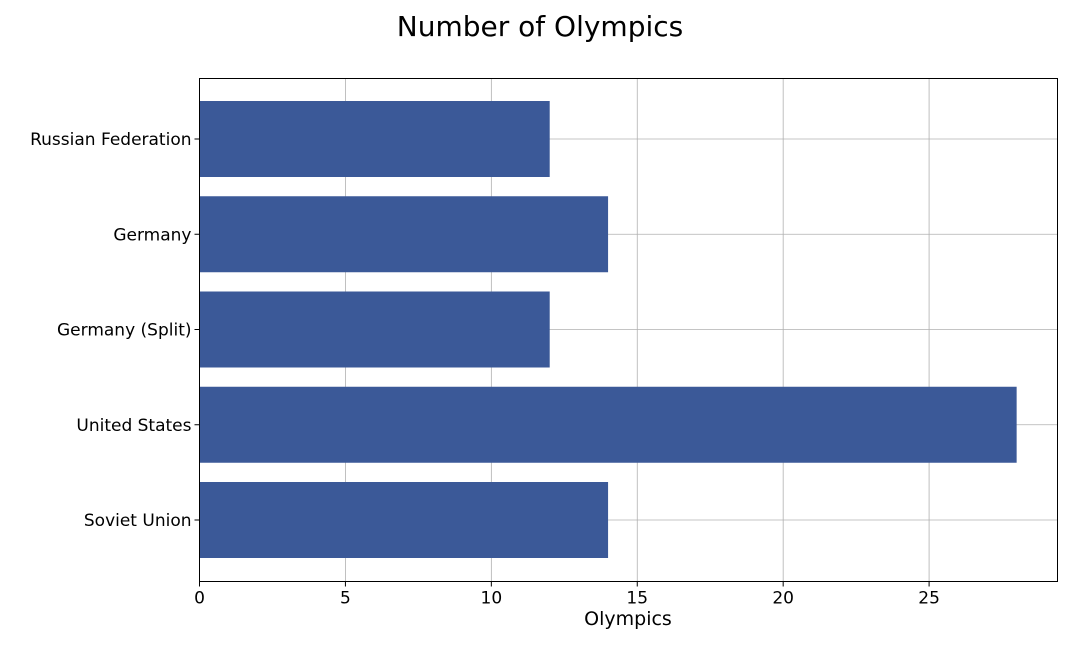 The width and height of the screenshot is (1080, 648). What do you see at coordinates (138, 521) in the screenshot?
I see `y-tick-label: Soviet Union` at bounding box center [138, 521].